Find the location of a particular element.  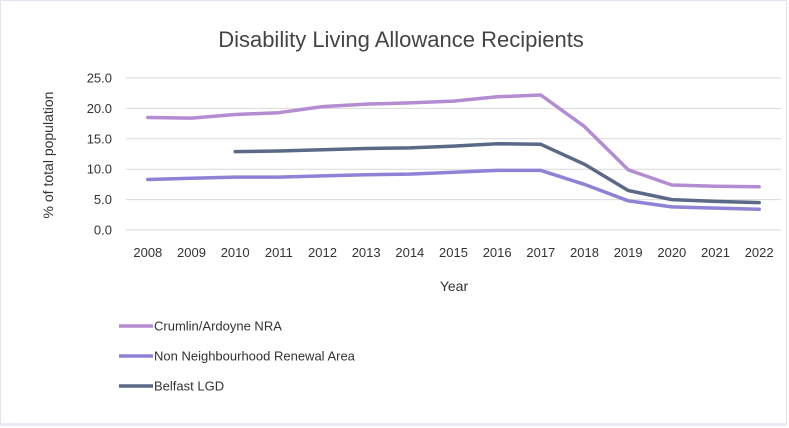

x-axis-title: Year is located at coordinates (454, 286).